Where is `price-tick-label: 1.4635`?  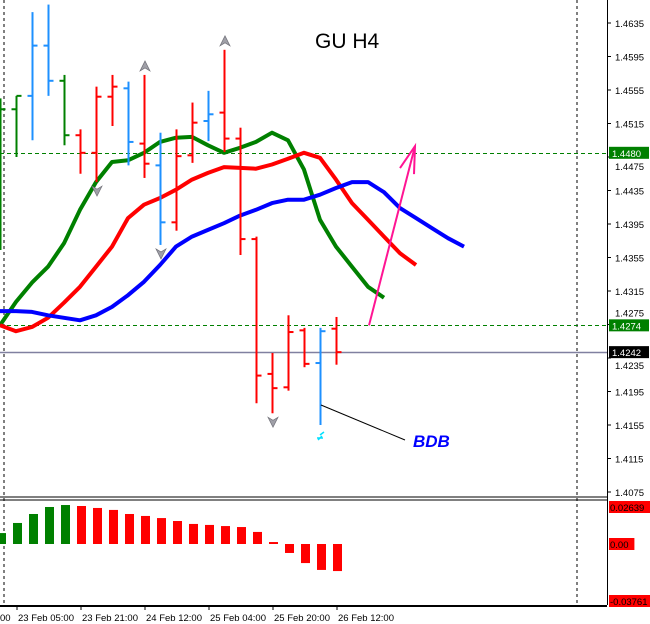 price-tick-label: 1.4635 is located at coordinates (629, 24).